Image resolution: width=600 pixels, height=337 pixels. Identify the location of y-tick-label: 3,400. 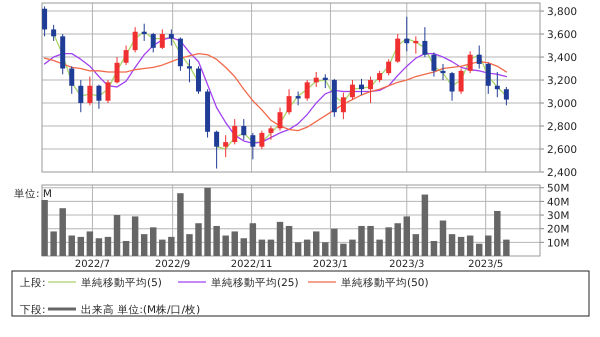
(562, 58).